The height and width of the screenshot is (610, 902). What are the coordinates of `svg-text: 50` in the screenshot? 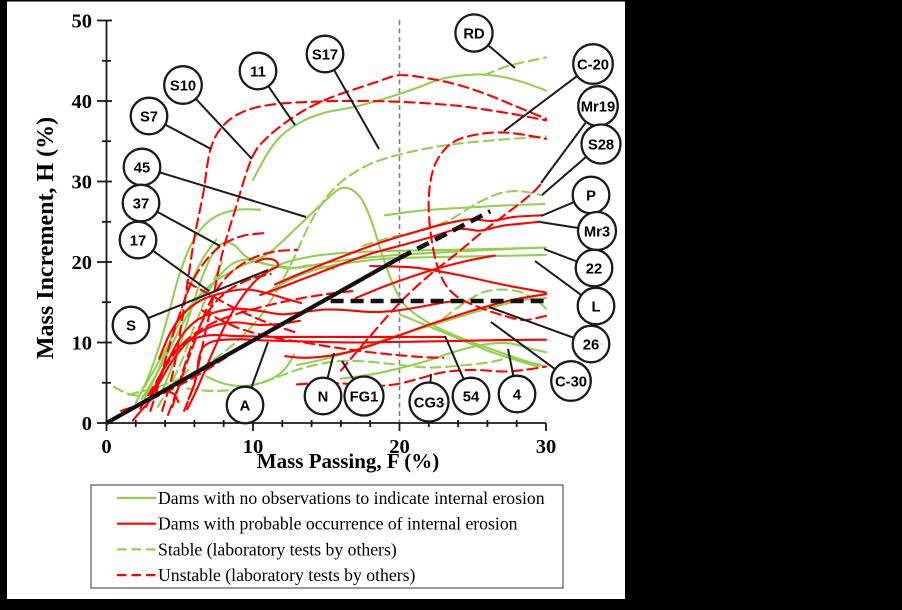 It's located at (82, 22).